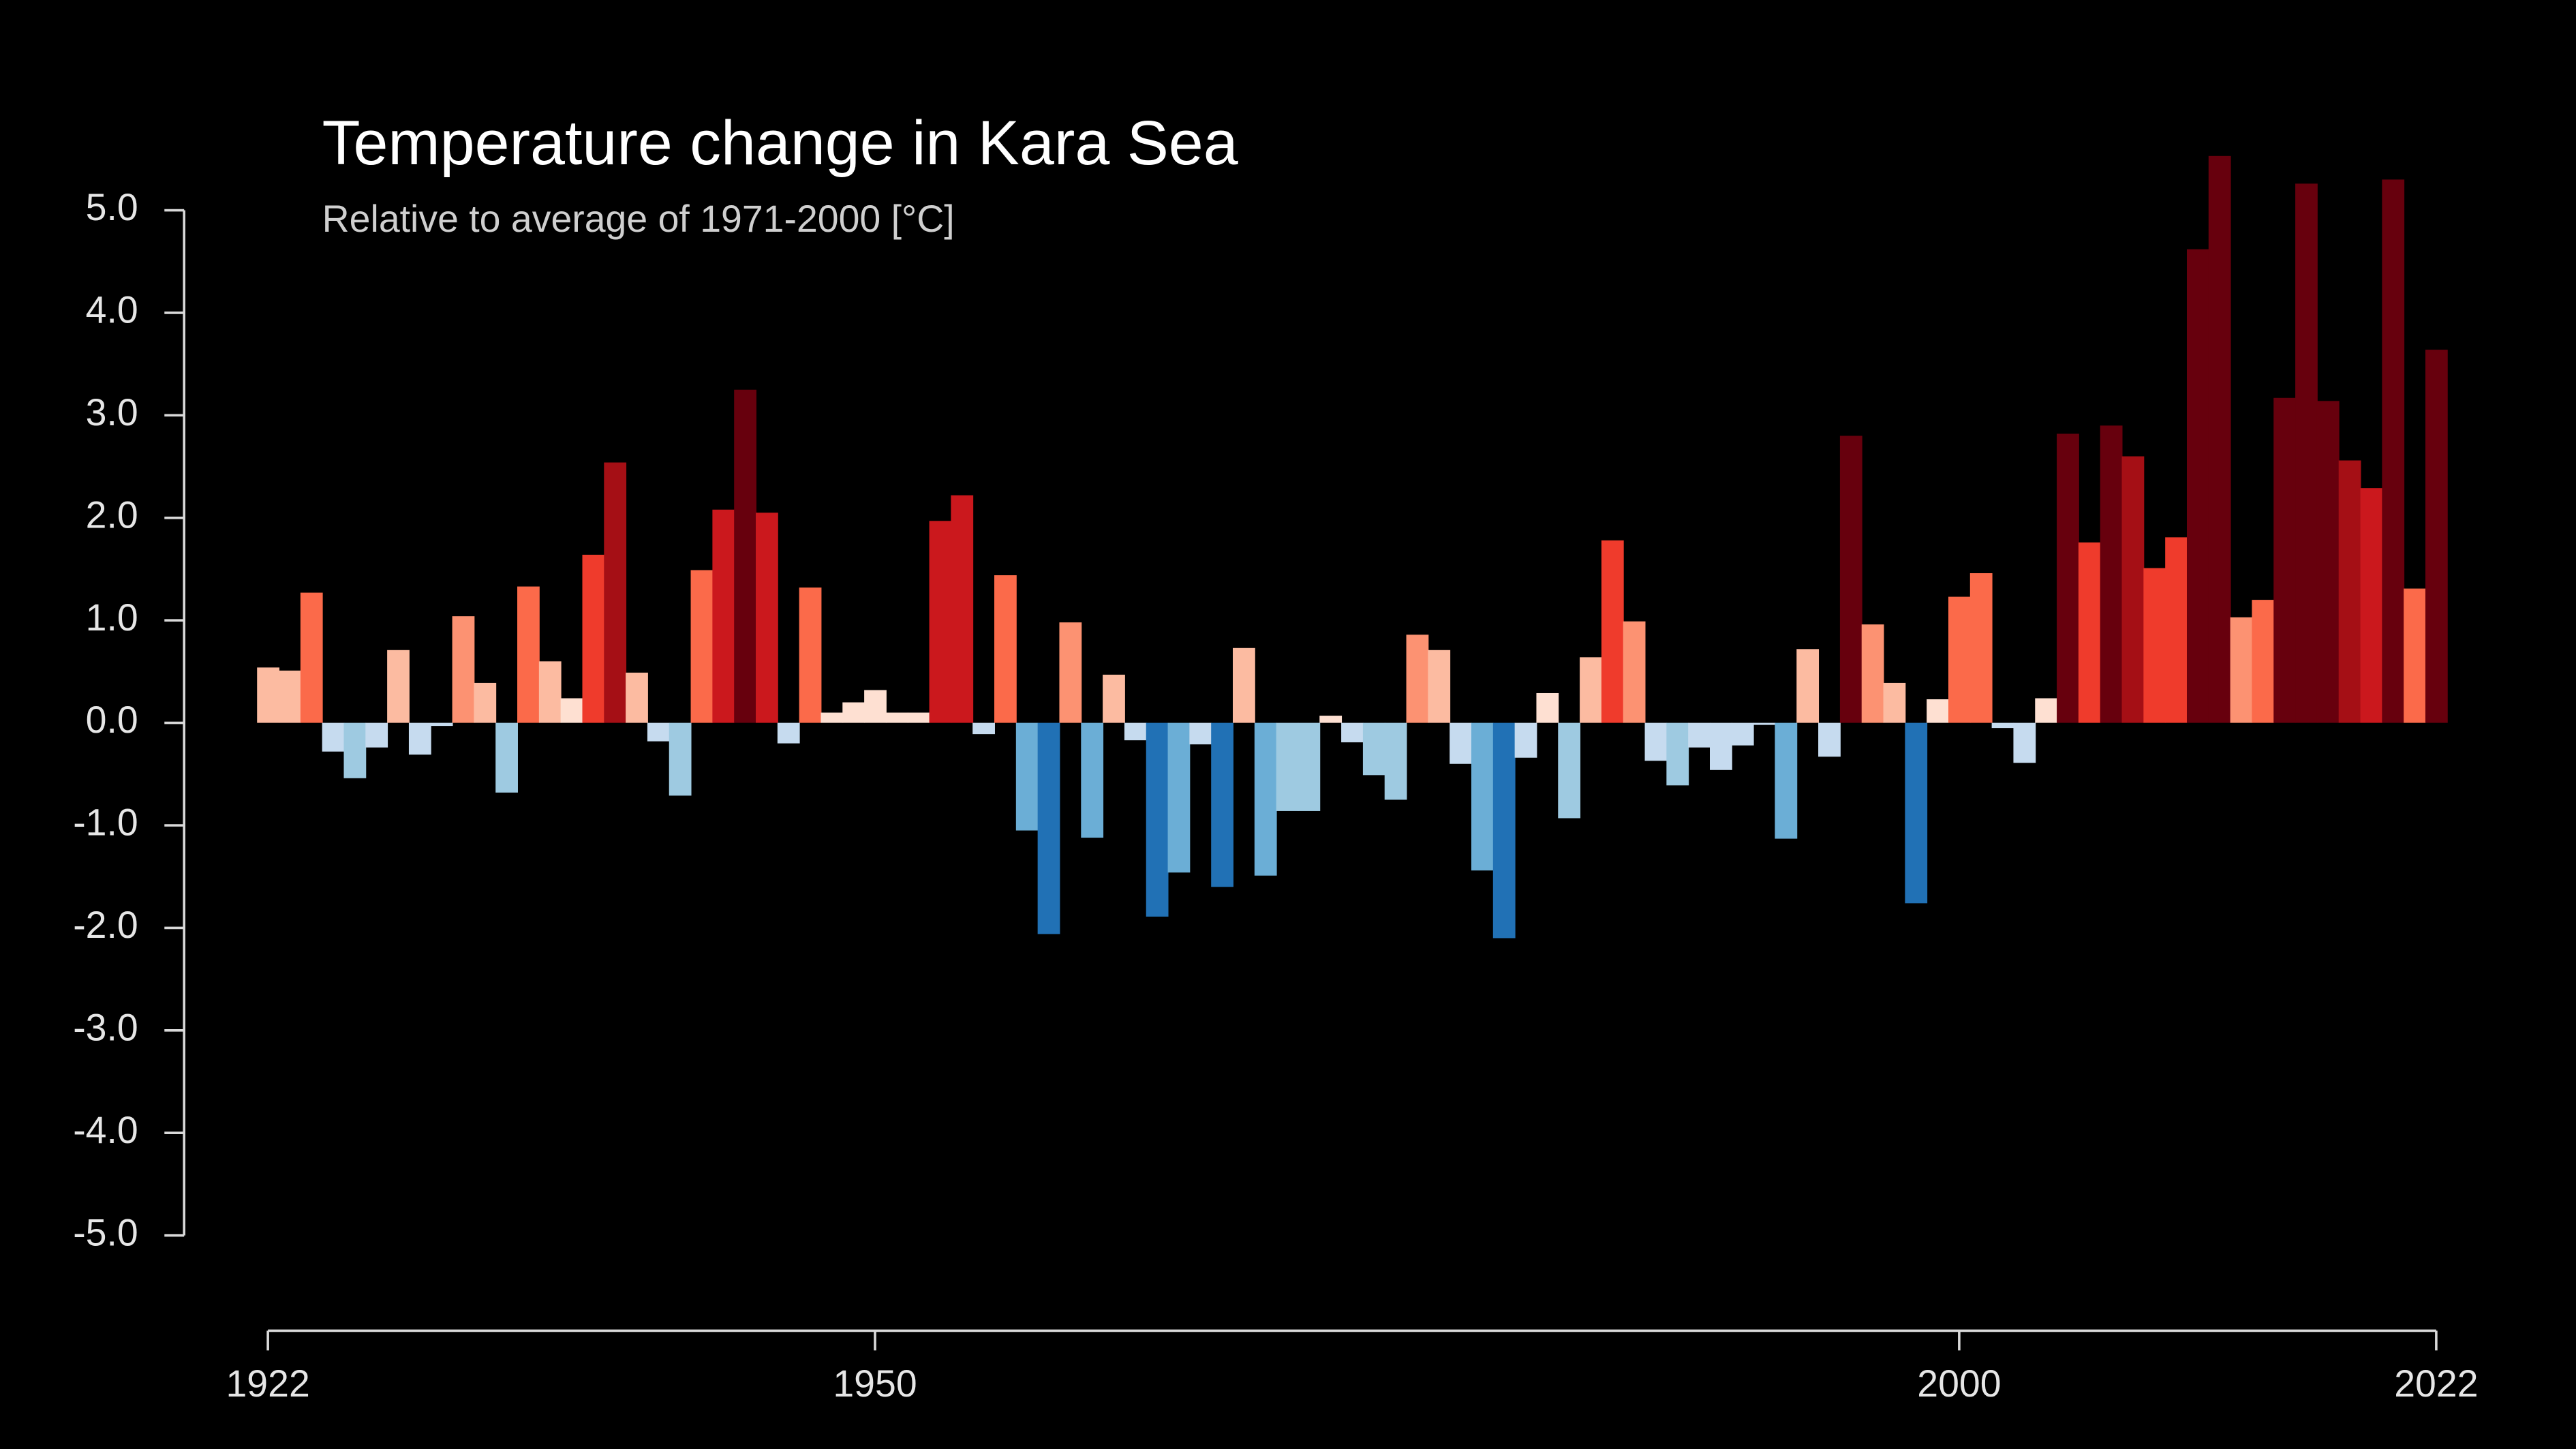  I want to click on y-tick-label: 2.0, so click(112, 514).